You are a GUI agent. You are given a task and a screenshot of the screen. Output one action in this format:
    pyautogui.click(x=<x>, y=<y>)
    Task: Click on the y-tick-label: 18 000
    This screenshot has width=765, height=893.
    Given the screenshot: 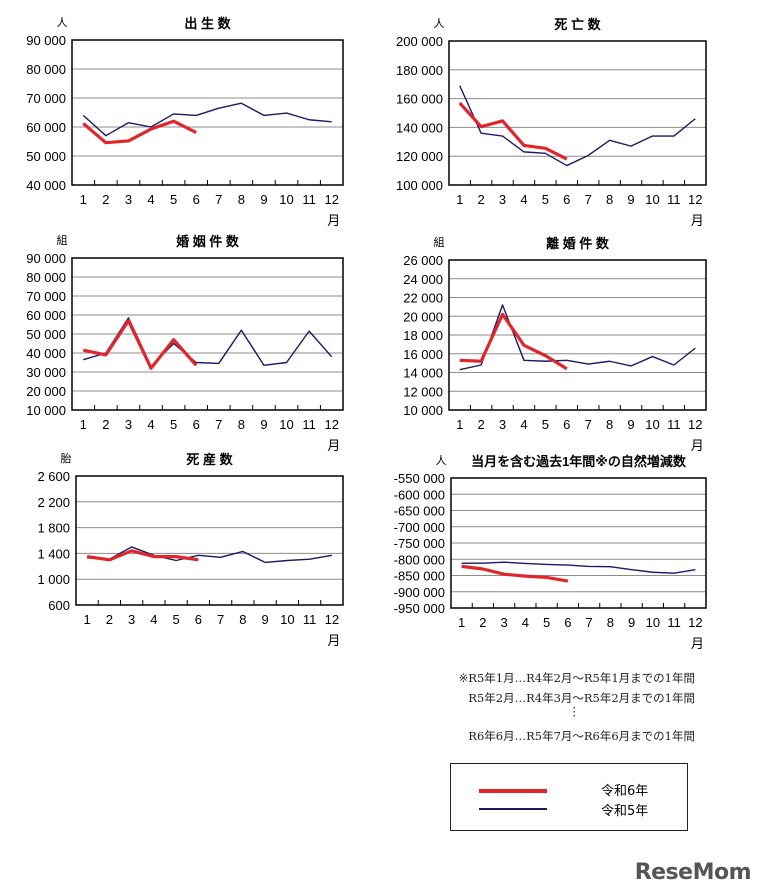 What is the action you would take?
    pyautogui.click(x=423, y=335)
    